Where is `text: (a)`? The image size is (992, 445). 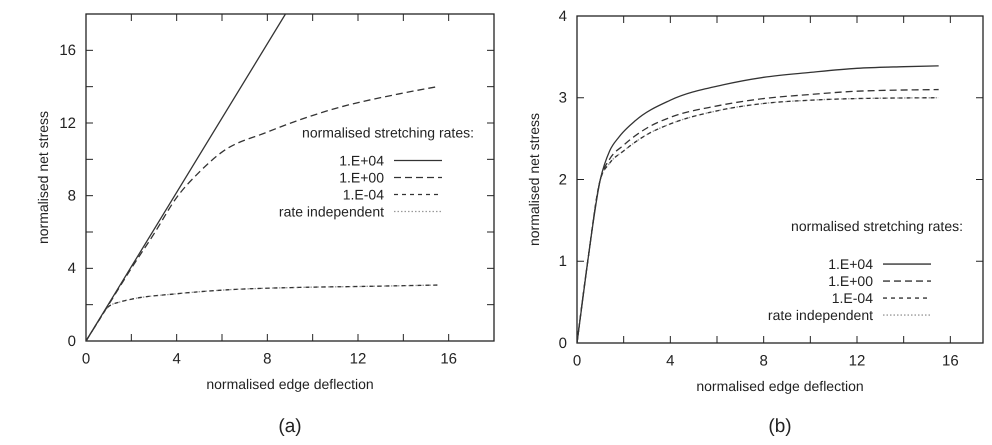
text: (a) is located at coordinates (290, 426).